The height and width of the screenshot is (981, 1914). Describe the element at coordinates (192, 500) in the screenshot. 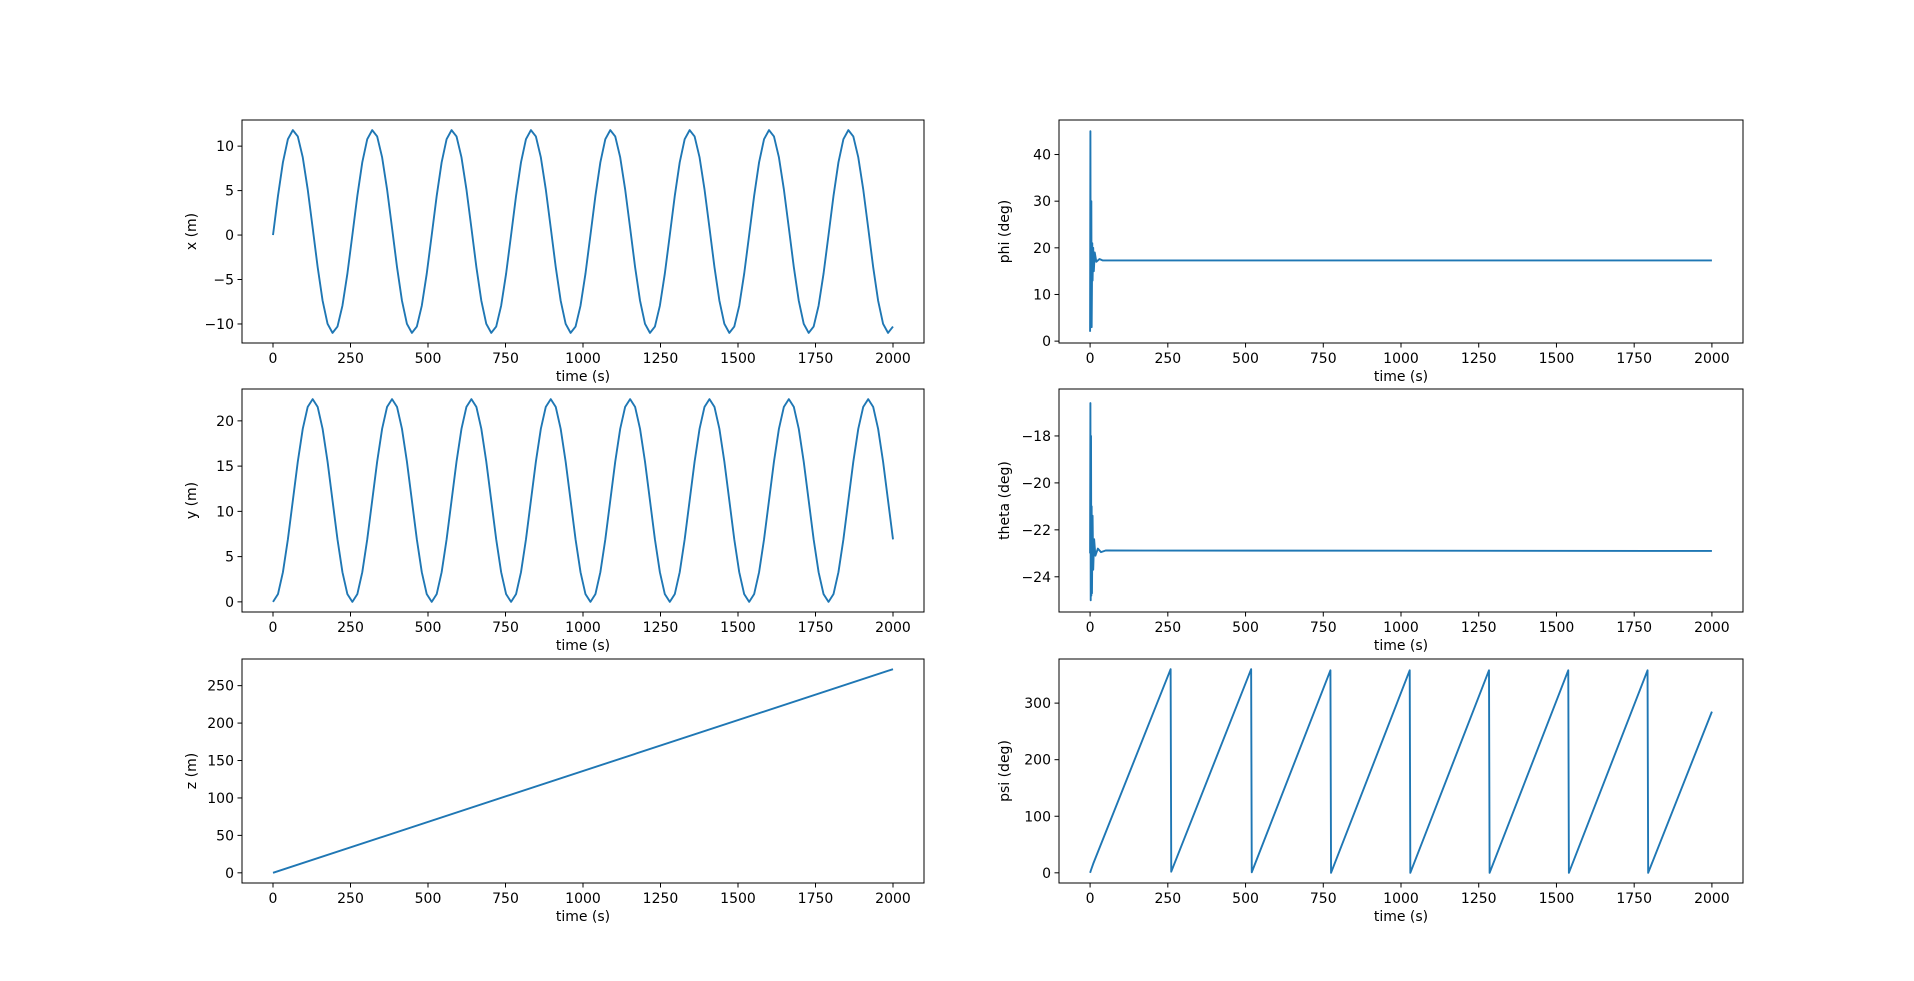

I see `y-axis-label: y (m)` at that location.